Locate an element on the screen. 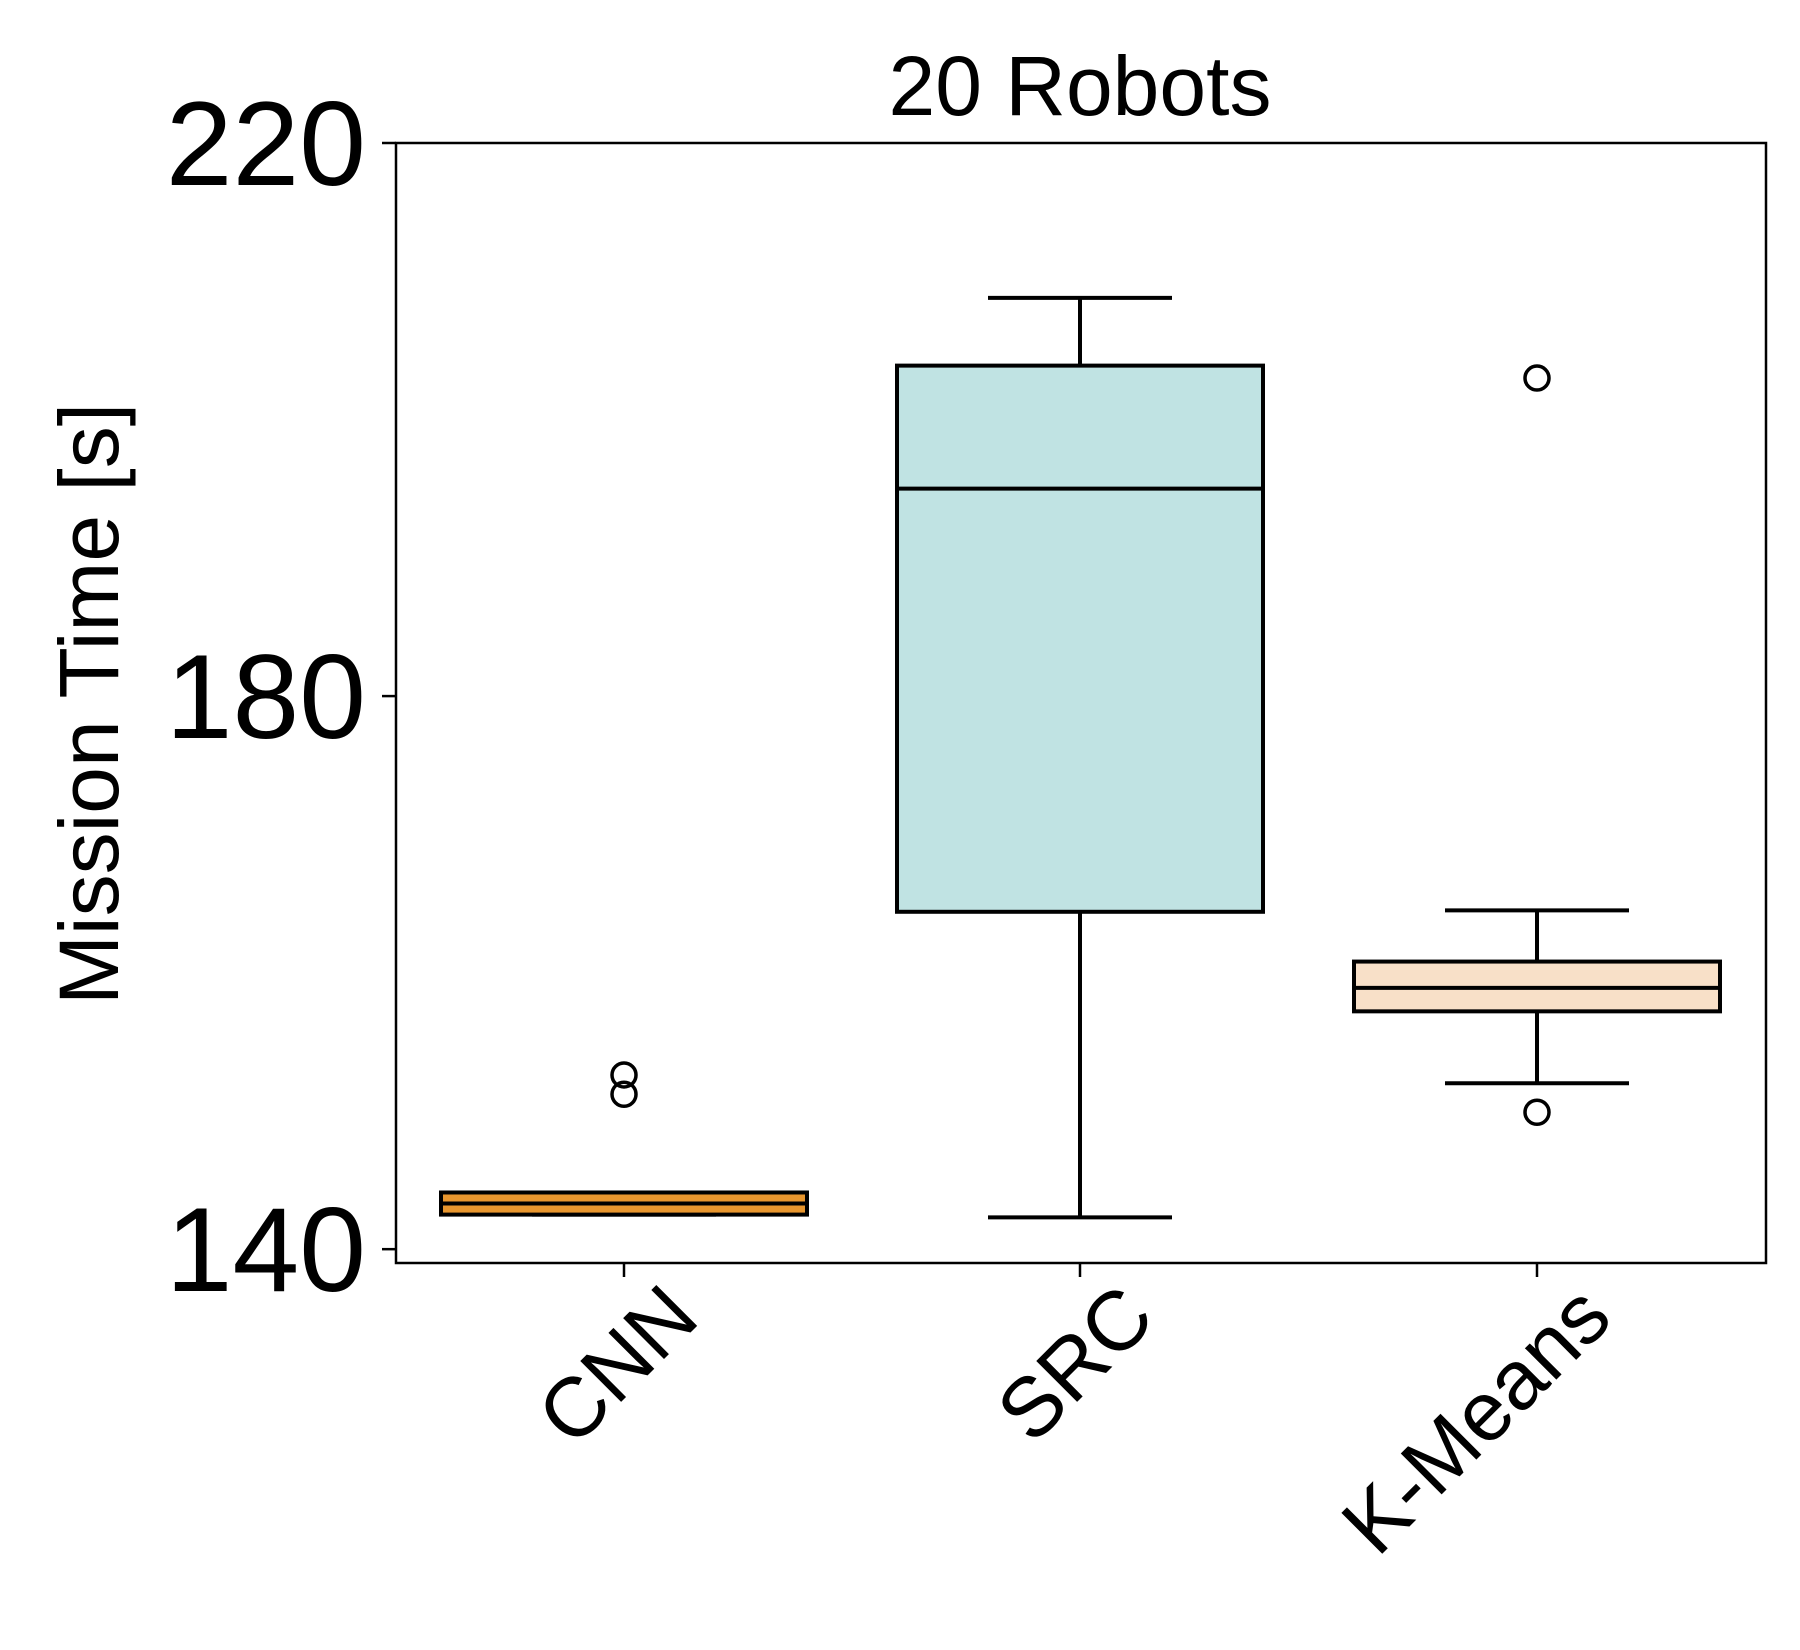 The image size is (1800, 1650). x-axis: CNN SRC K-Means is located at coordinates (1074, 1417).